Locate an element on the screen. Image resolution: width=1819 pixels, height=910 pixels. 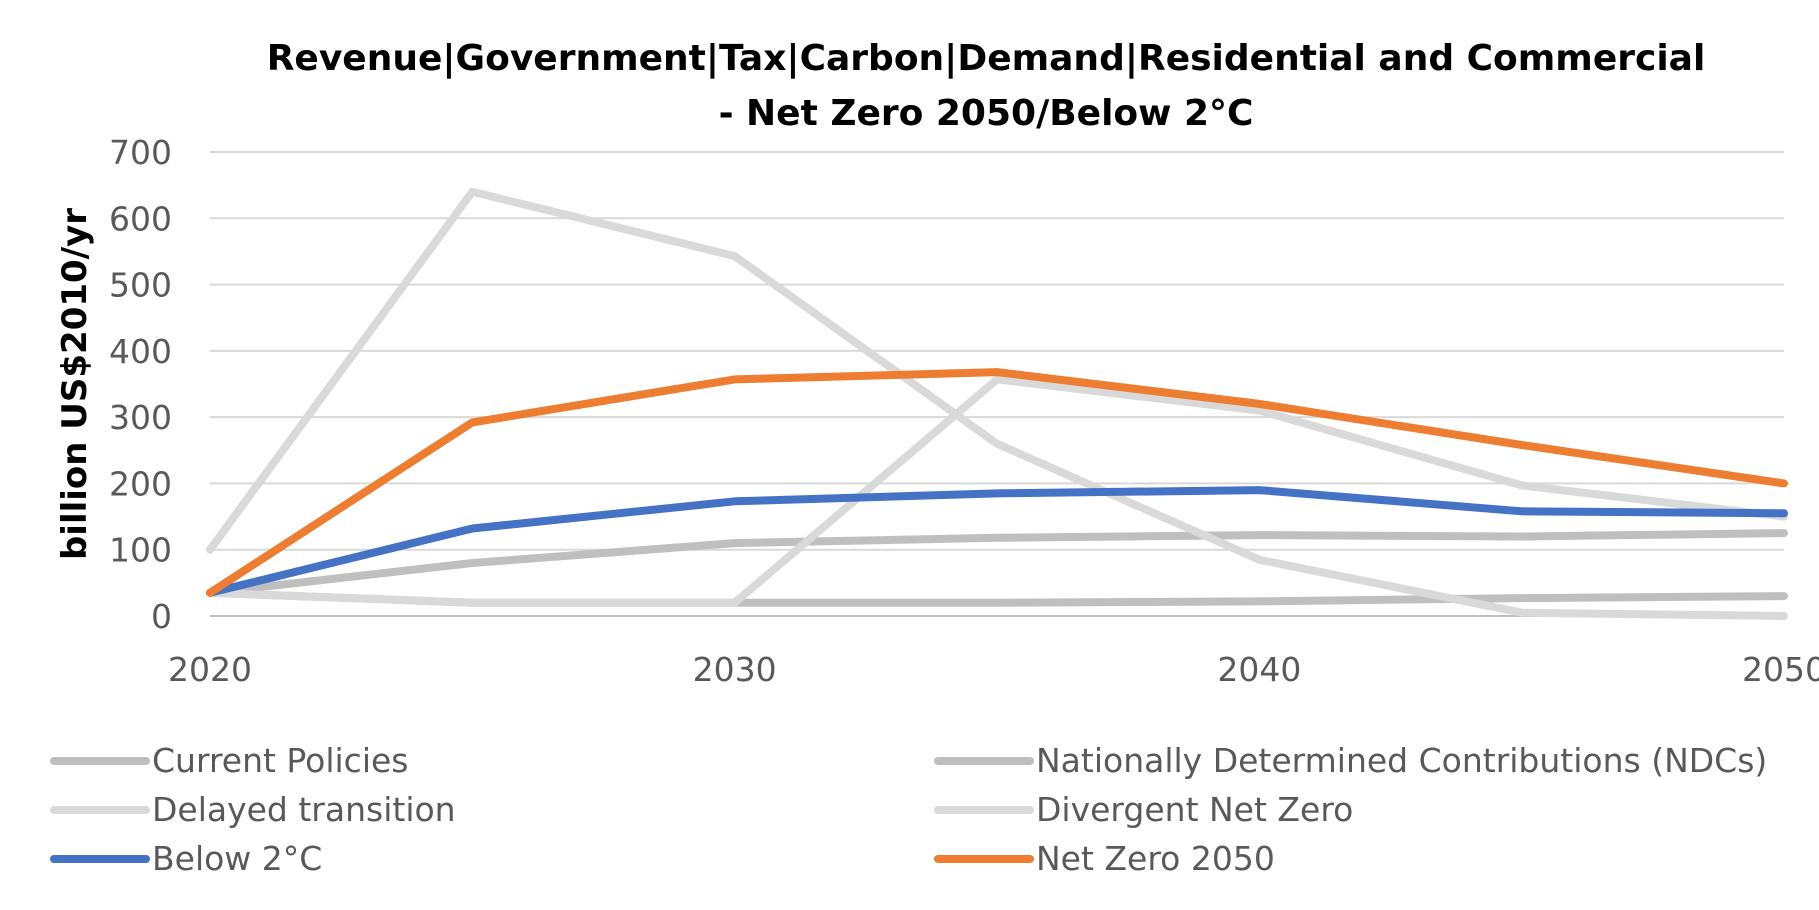
y-tick-labels: 0 100 200 300 400 500 600 700 is located at coordinates (140, 384).